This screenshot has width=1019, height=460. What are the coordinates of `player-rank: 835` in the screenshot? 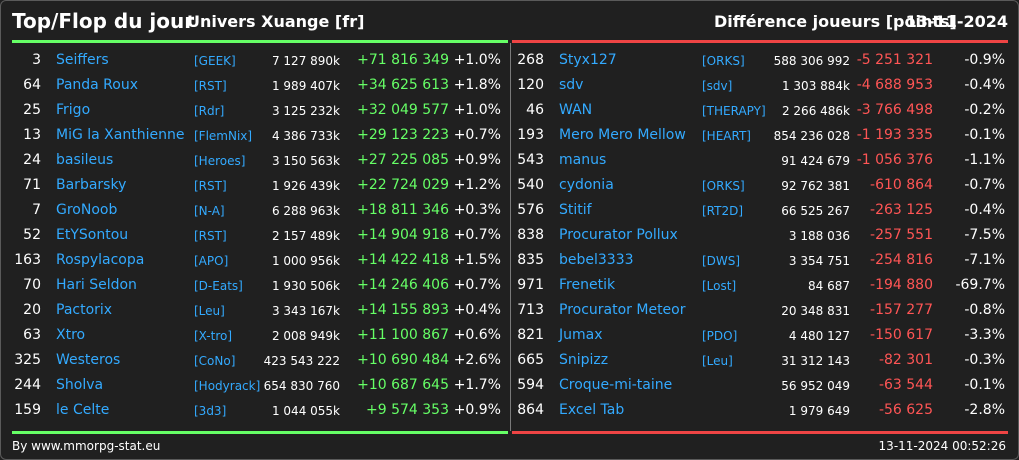 It's located at (530, 260).